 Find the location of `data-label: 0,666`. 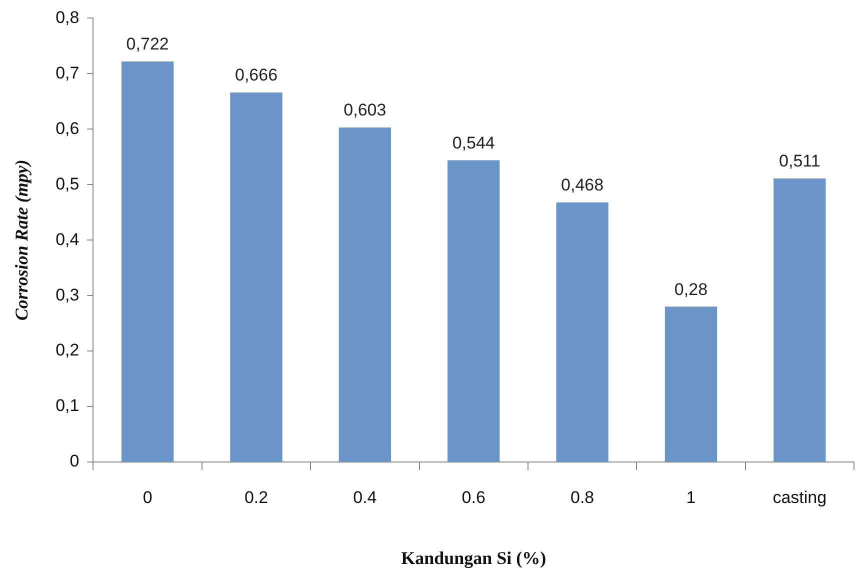

data-label: 0,666 is located at coordinates (256, 75).